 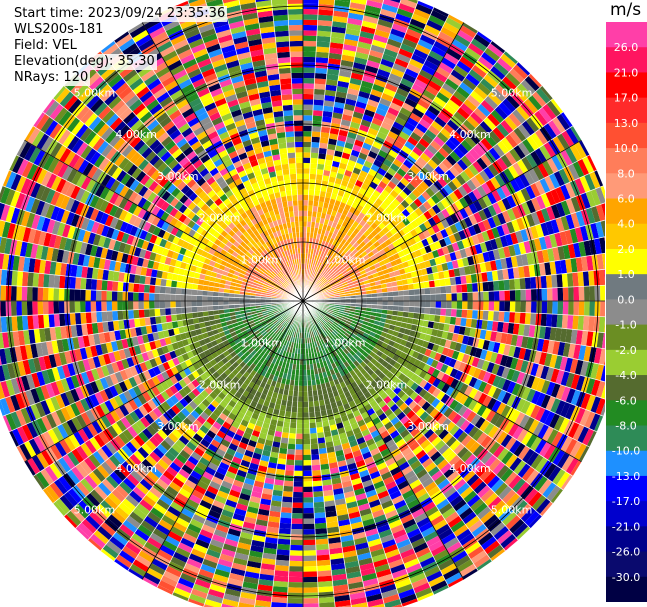 I want to click on ray-separator, so click(x=352, y=151).